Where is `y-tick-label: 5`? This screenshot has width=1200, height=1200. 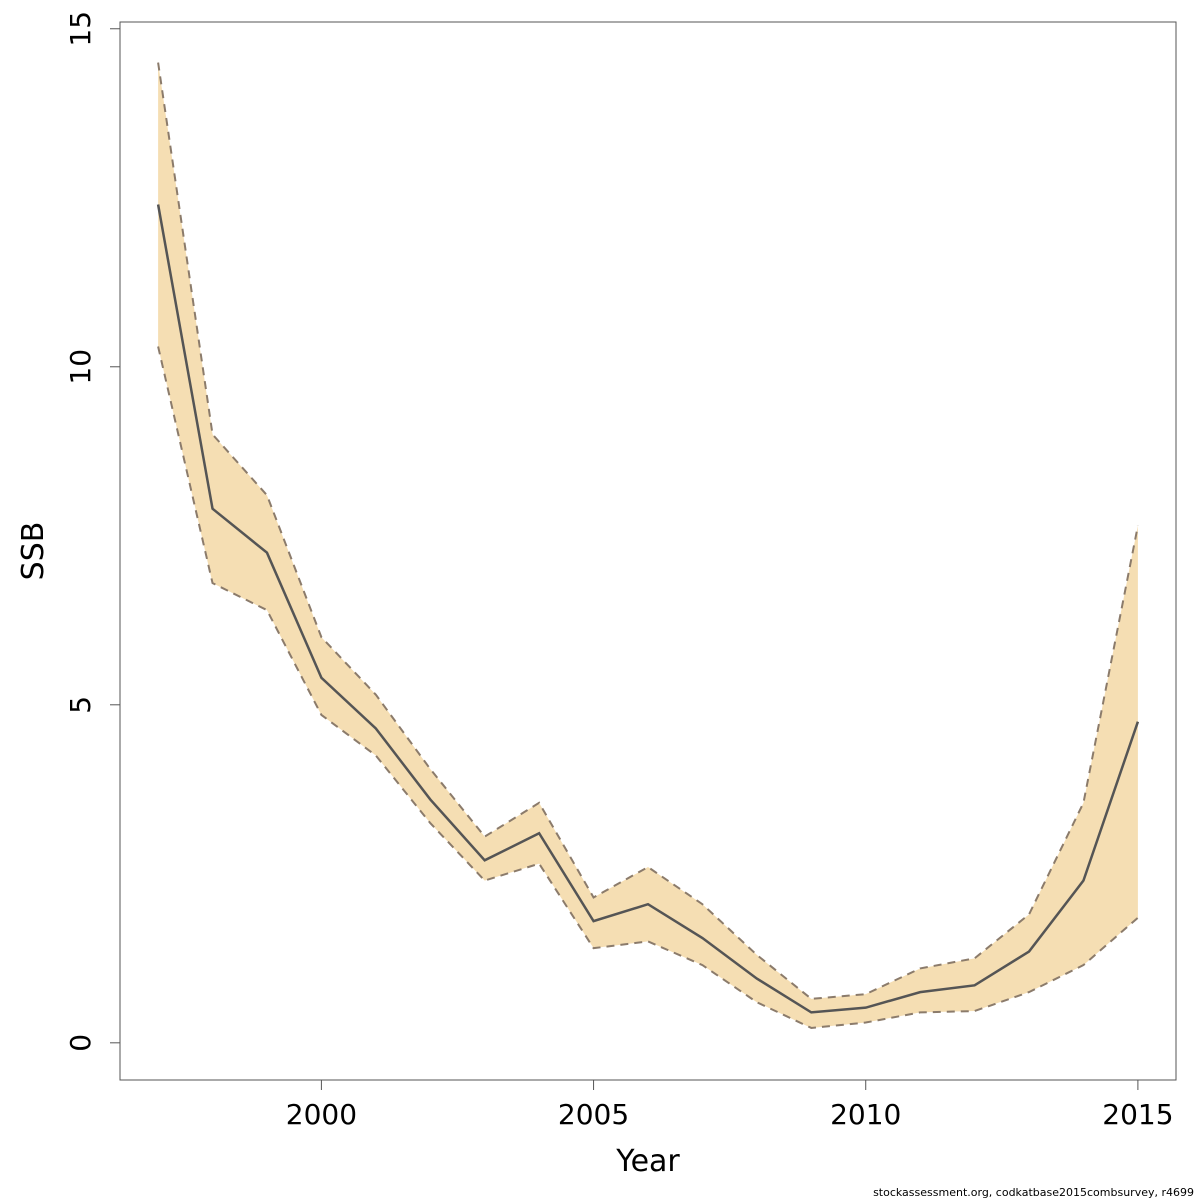 y-tick-label: 5 is located at coordinates (80, 705).